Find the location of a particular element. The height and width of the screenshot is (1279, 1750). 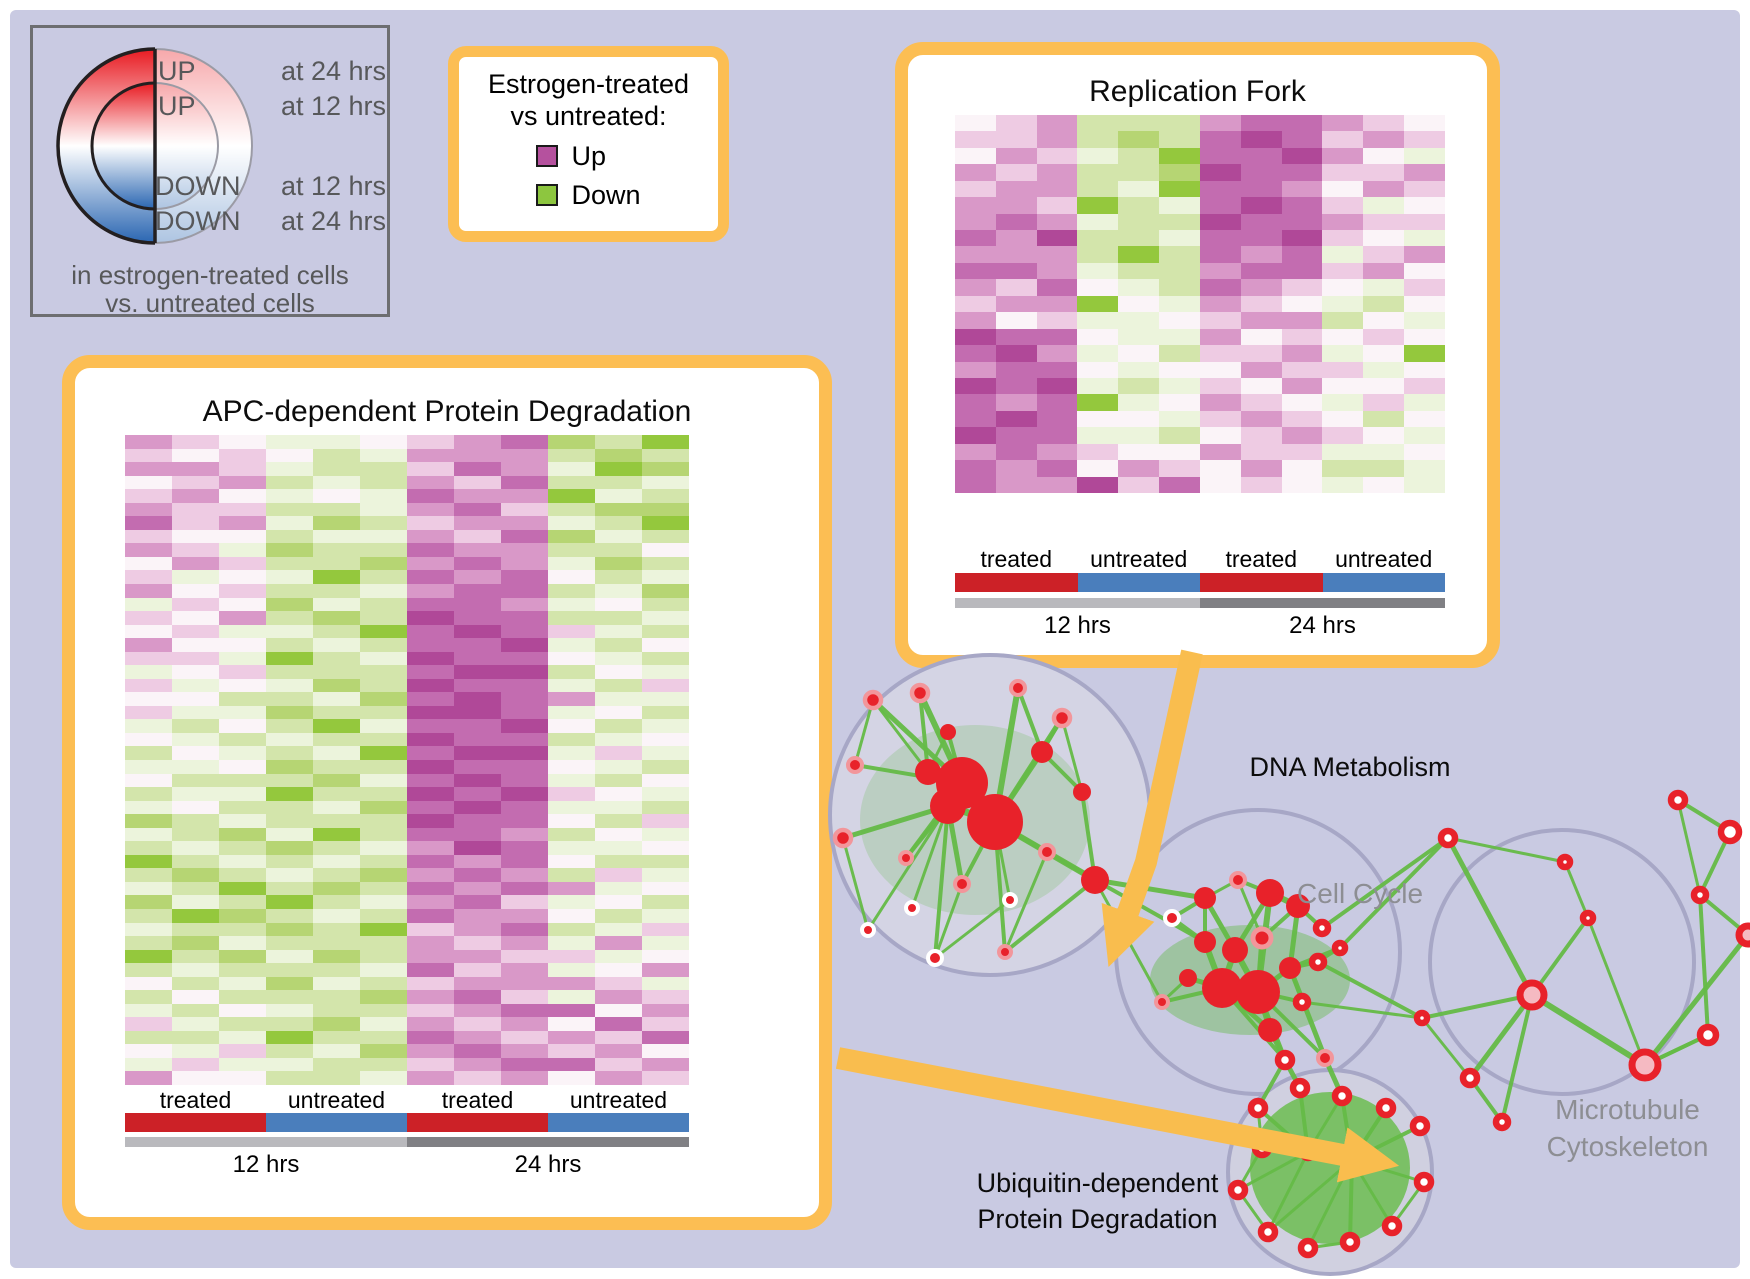

gene-node-pink-core is located at coordinates (1742, 935).